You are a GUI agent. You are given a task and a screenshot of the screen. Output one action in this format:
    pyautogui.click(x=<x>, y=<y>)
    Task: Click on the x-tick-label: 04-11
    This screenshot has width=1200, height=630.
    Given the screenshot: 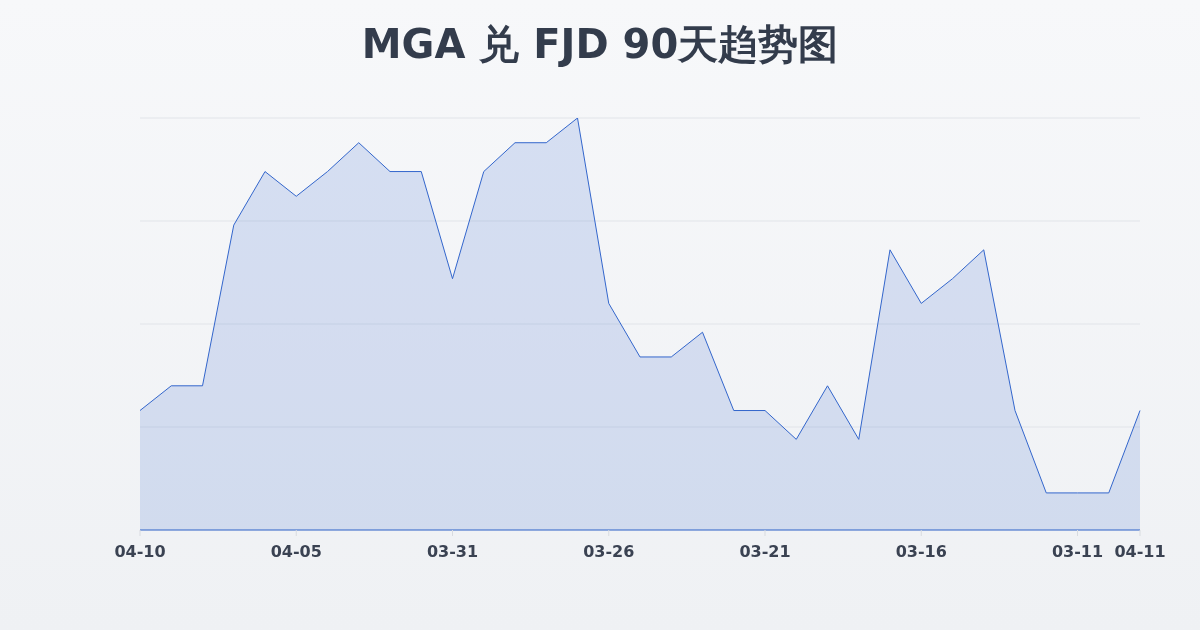 What is the action you would take?
    pyautogui.click(x=1140, y=551)
    